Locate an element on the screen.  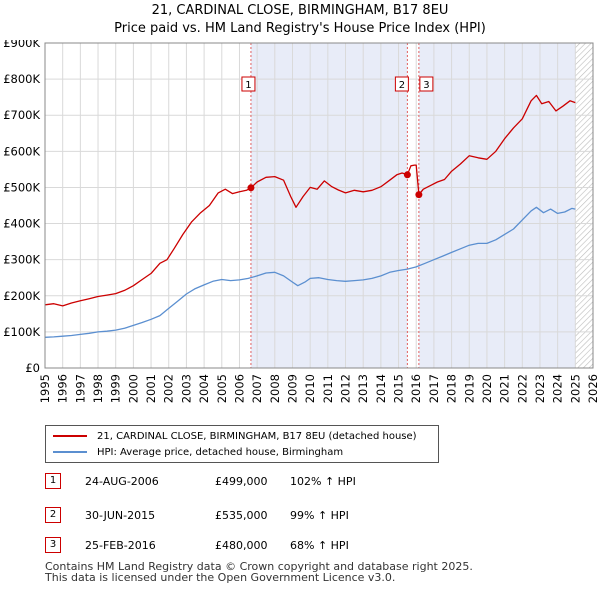
sale-label-text: 3 is located at coordinates (426, 85).